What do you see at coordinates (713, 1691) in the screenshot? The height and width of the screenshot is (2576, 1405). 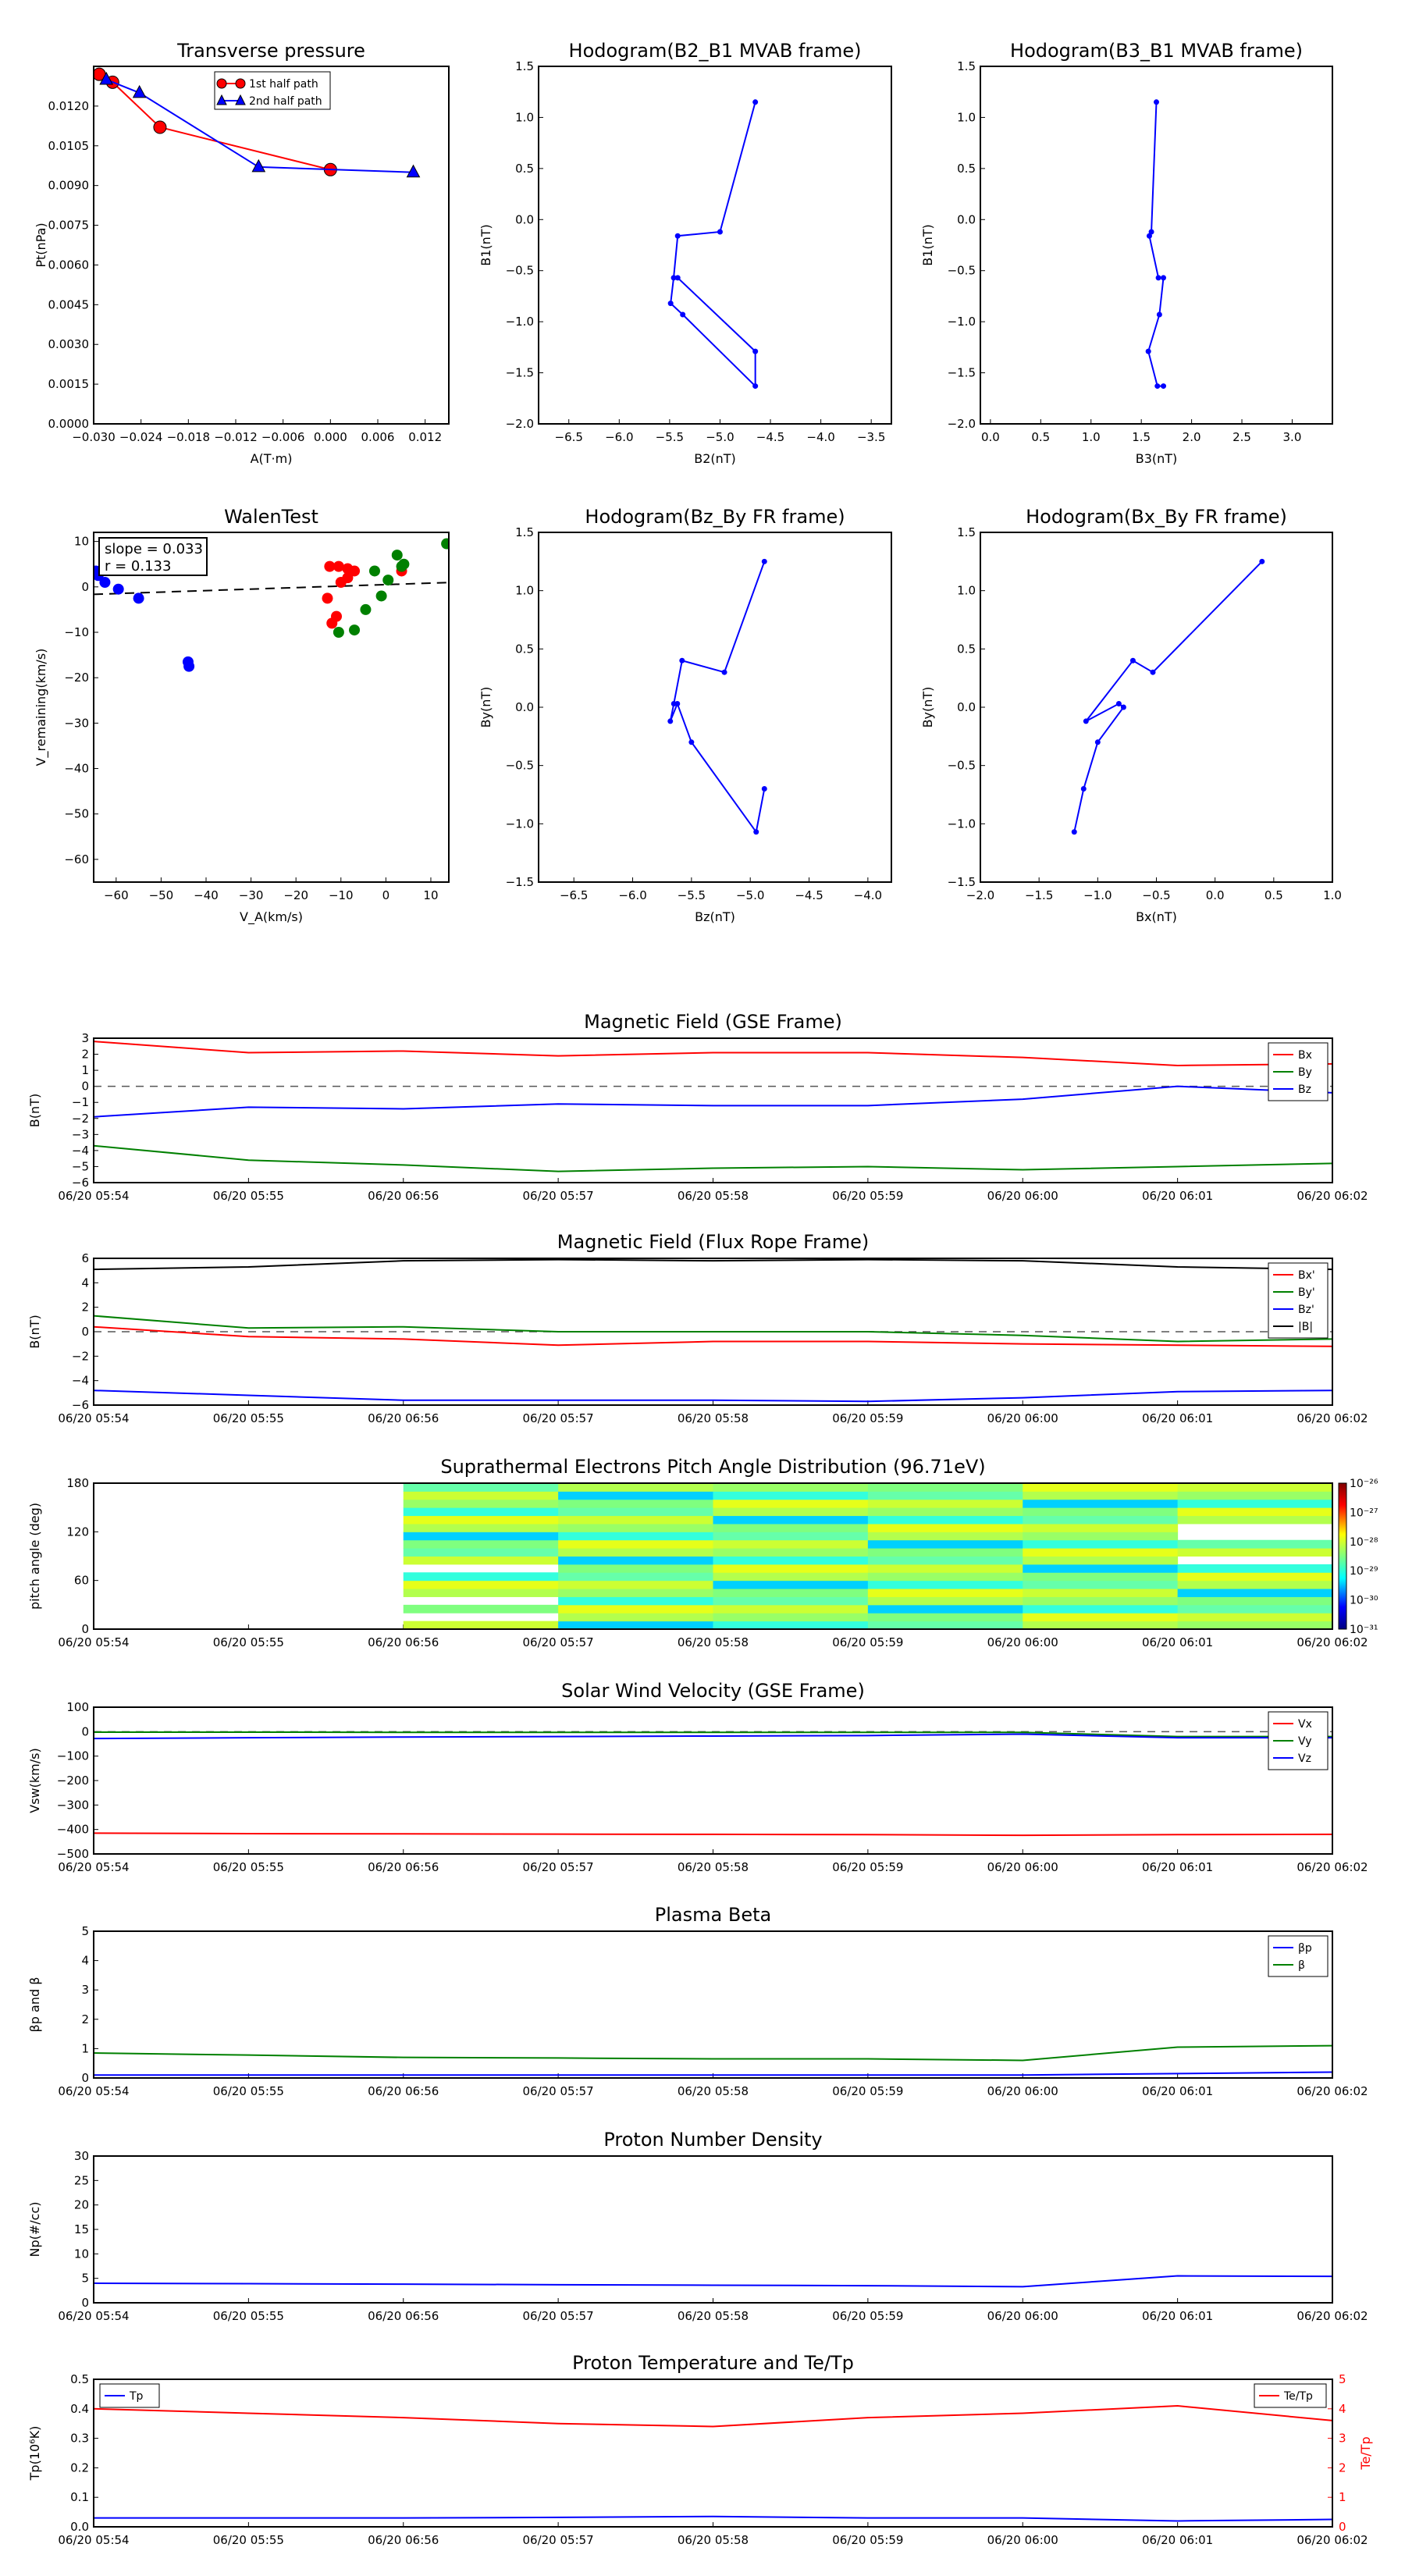 I see `panel-title: Solar Wind Velocity (GSE Frame)` at bounding box center [713, 1691].